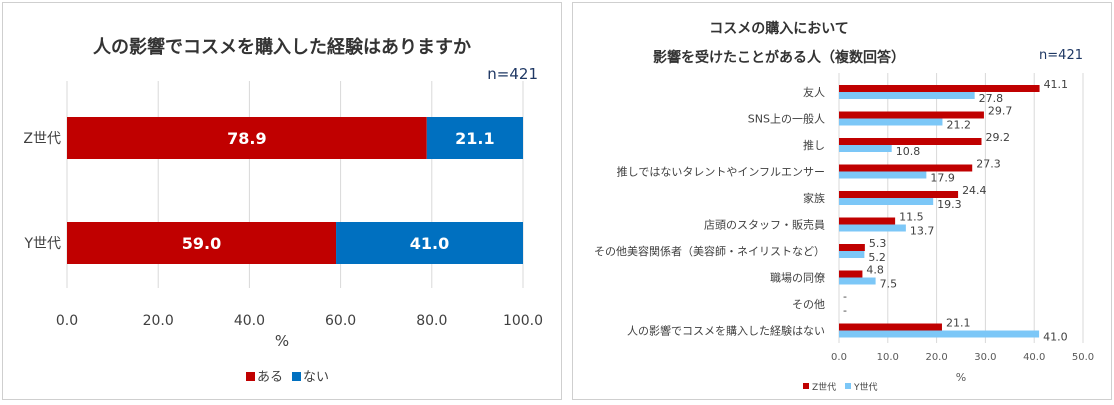  What do you see at coordinates (814, 198) in the screenshot?
I see `category-label: 家族` at bounding box center [814, 198].